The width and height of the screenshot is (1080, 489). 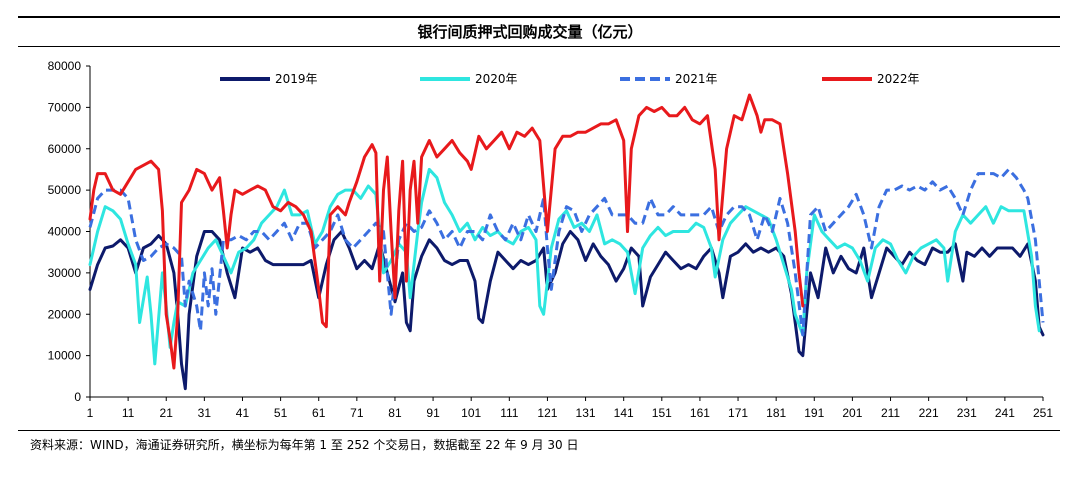 What do you see at coordinates (395, 413) in the screenshot?
I see `x-tick-label: 81` at bounding box center [395, 413].